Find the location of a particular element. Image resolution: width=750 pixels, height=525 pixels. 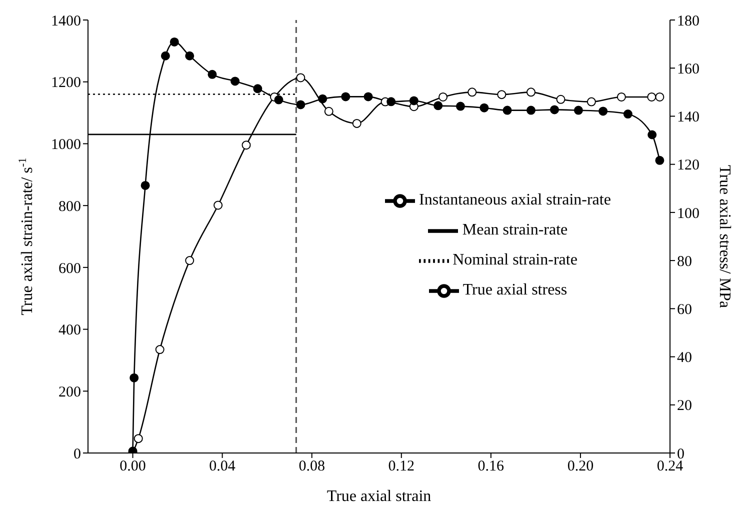

y-tick-label: 1200 is located at coordinates (66, 83).